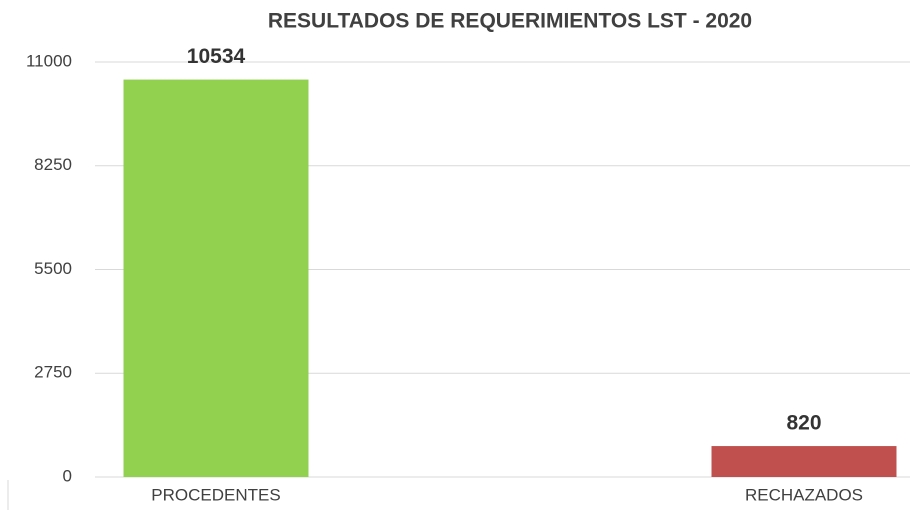  Describe the element at coordinates (53, 372) in the screenshot. I see `y-tick-label: 2750` at that location.